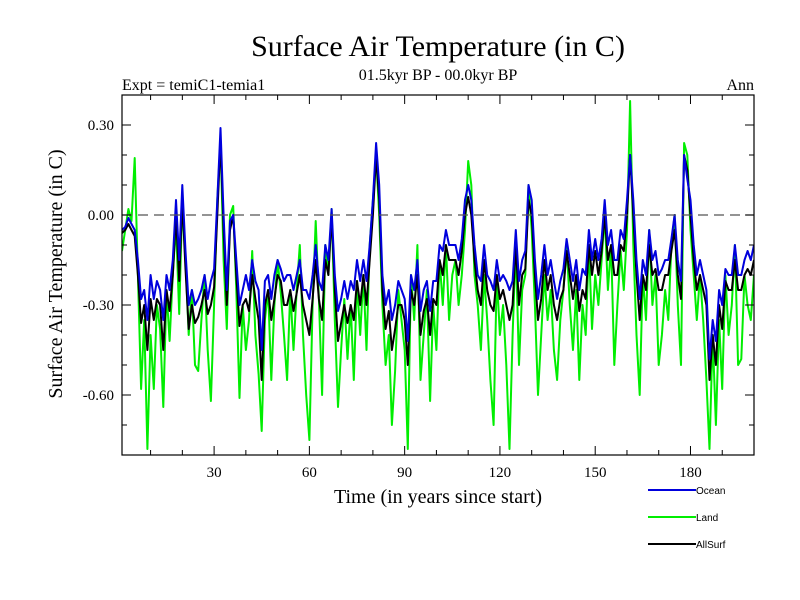 Image resolution: width=800 pixels, height=600 pixels. What do you see at coordinates (101, 216) in the screenshot?
I see `y-tick-label: 0.00` at bounding box center [101, 216].